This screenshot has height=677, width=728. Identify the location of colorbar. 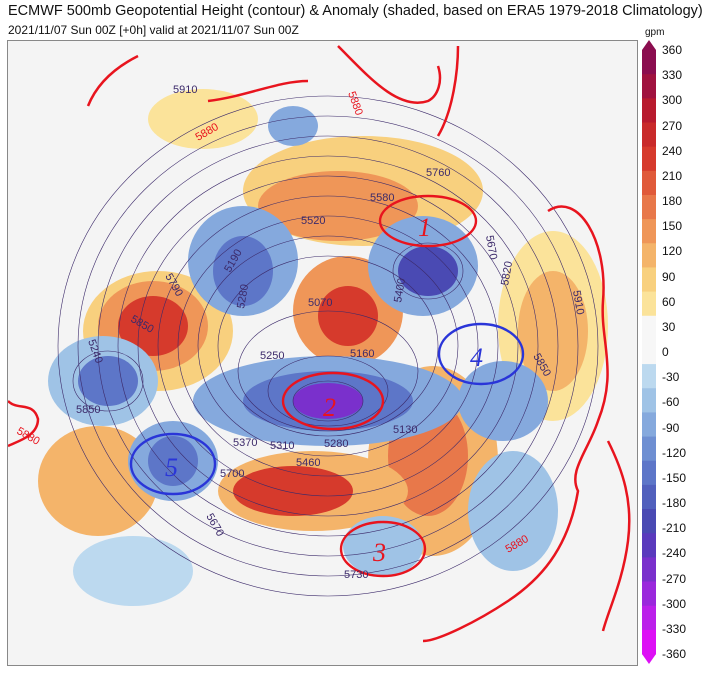
(649, 352).